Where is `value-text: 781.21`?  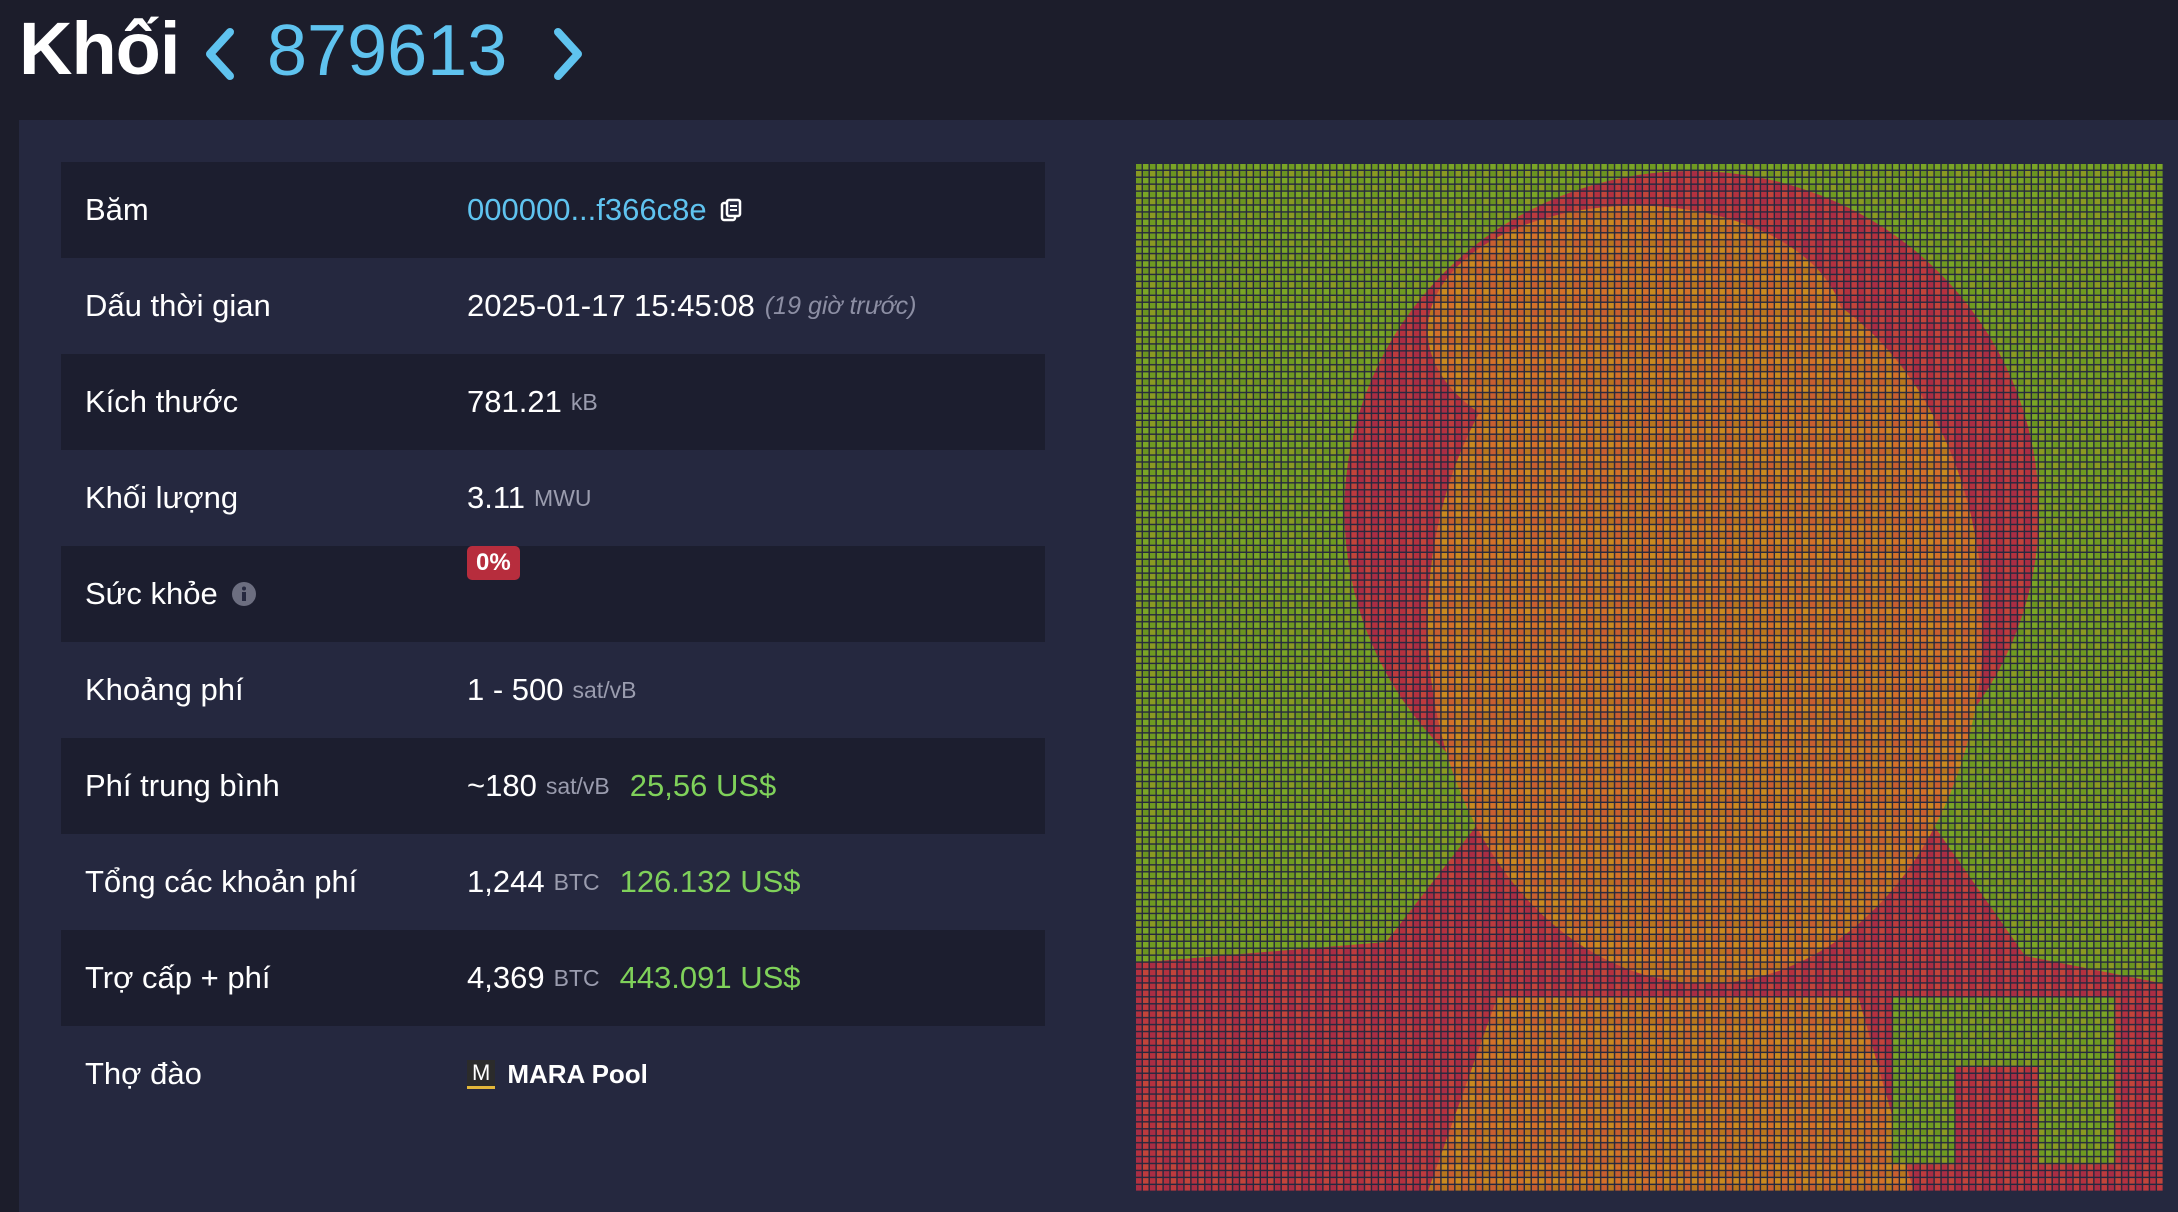 value-text: 781.21 is located at coordinates (514, 401).